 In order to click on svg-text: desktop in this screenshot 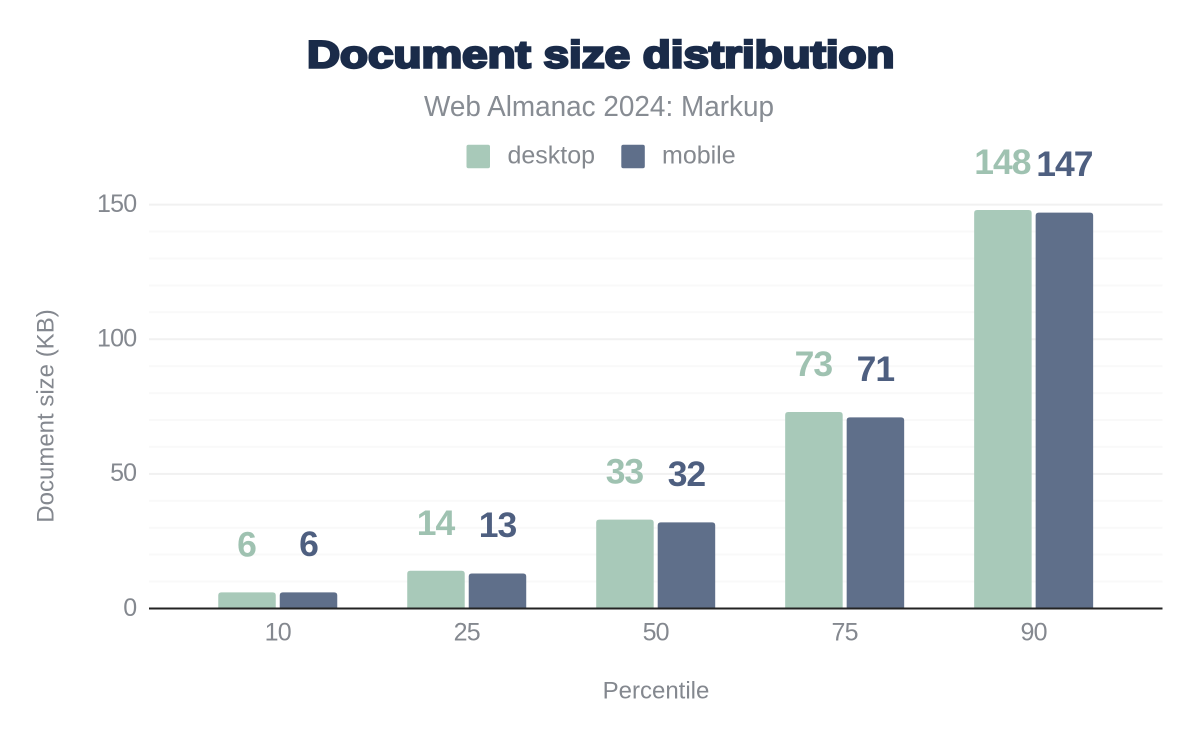, I will do `click(552, 156)`.